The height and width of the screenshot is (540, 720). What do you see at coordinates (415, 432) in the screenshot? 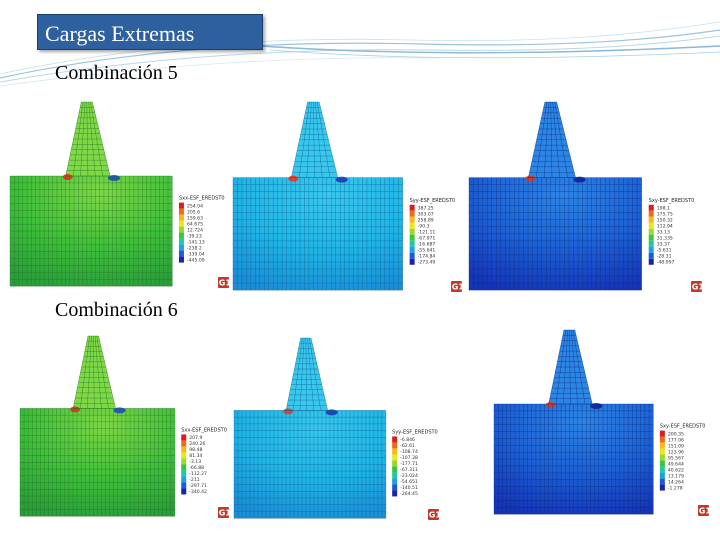
I see `legend-title: Syy-ESF_EREDST0` at bounding box center [415, 432].